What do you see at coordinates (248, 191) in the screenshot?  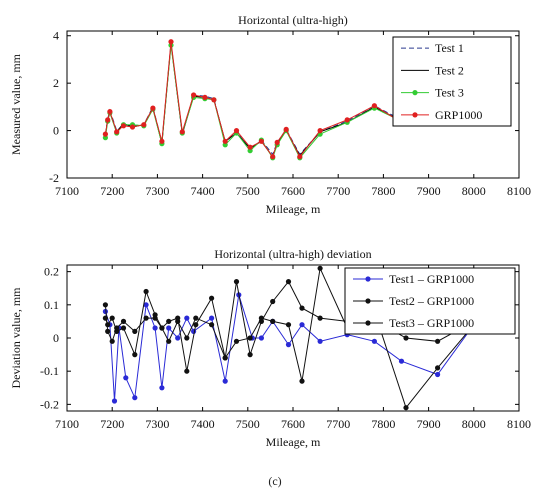 I see `x-tick-label: 7500` at bounding box center [248, 191].